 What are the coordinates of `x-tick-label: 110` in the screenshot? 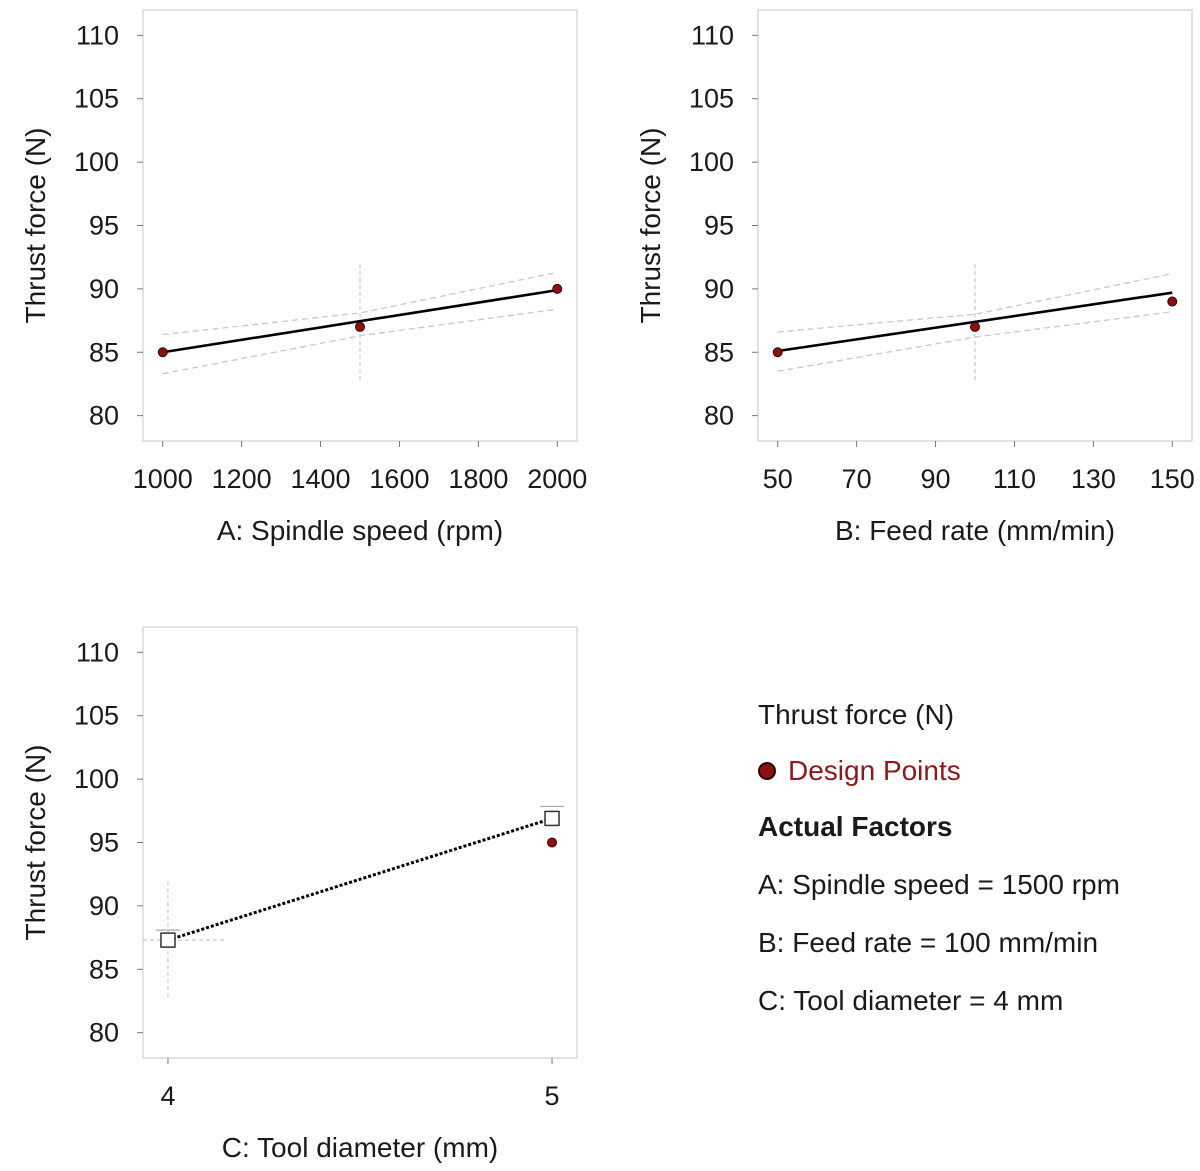 It's located at (1014, 479).